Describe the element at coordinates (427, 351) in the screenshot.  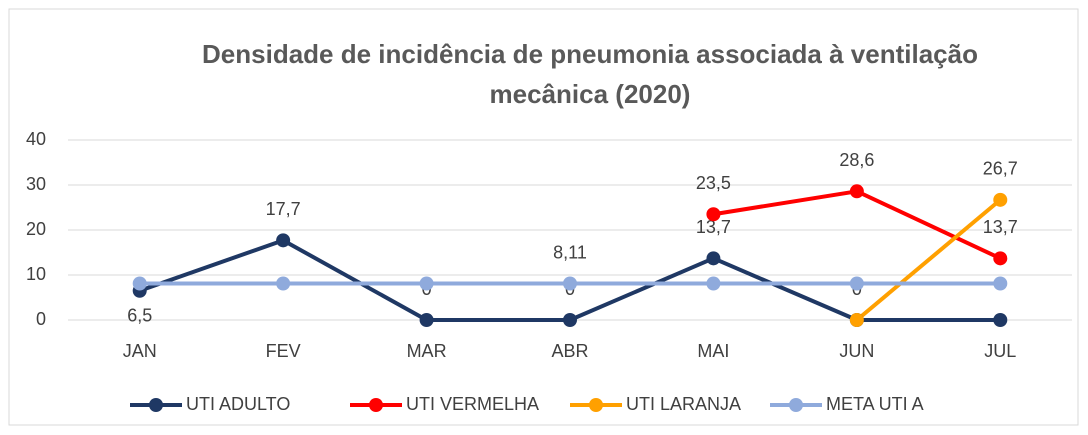
I see `x-tick-label: MAR` at that location.